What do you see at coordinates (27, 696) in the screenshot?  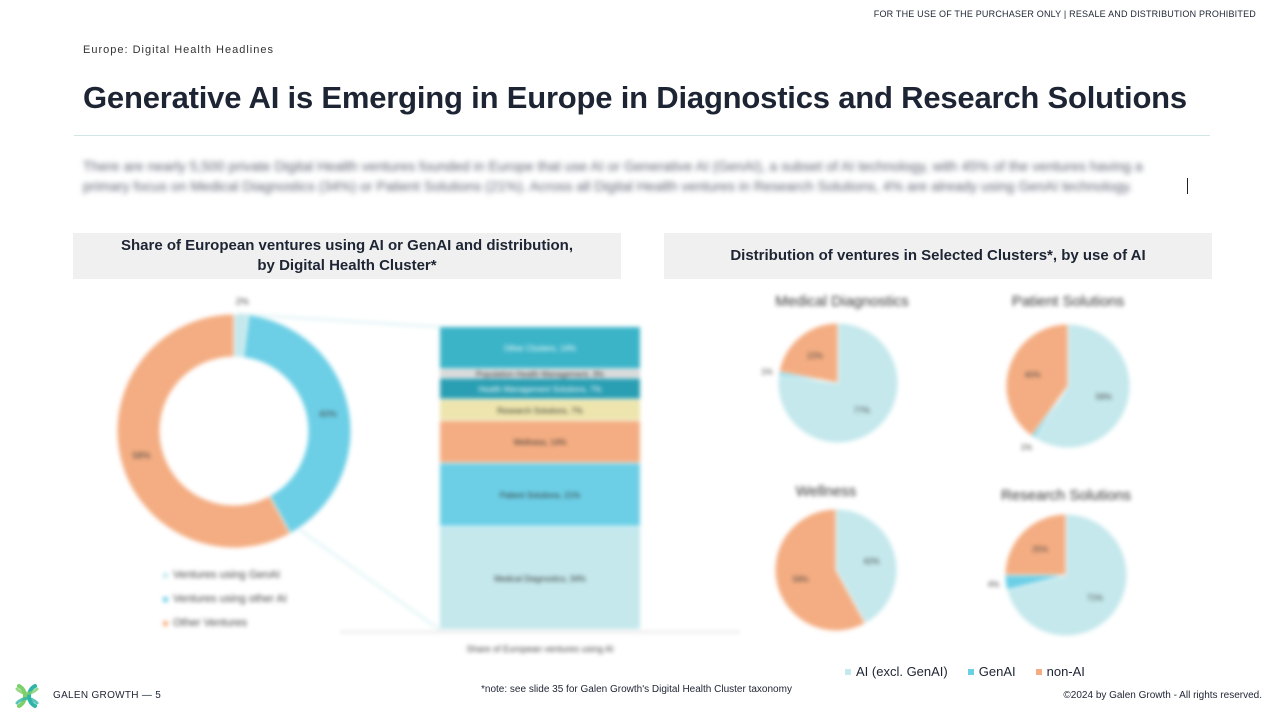 I see `galen-growth-logo-icon` at bounding box center [27, 696].